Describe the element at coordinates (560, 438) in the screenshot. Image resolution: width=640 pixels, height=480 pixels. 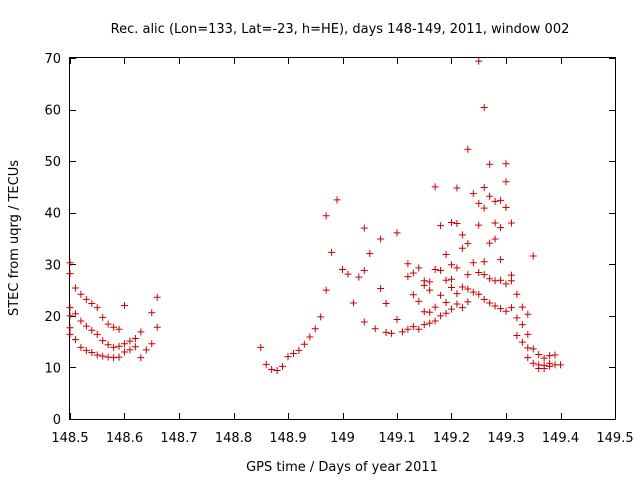
I see `x-tick-label: 149.4` at that location.